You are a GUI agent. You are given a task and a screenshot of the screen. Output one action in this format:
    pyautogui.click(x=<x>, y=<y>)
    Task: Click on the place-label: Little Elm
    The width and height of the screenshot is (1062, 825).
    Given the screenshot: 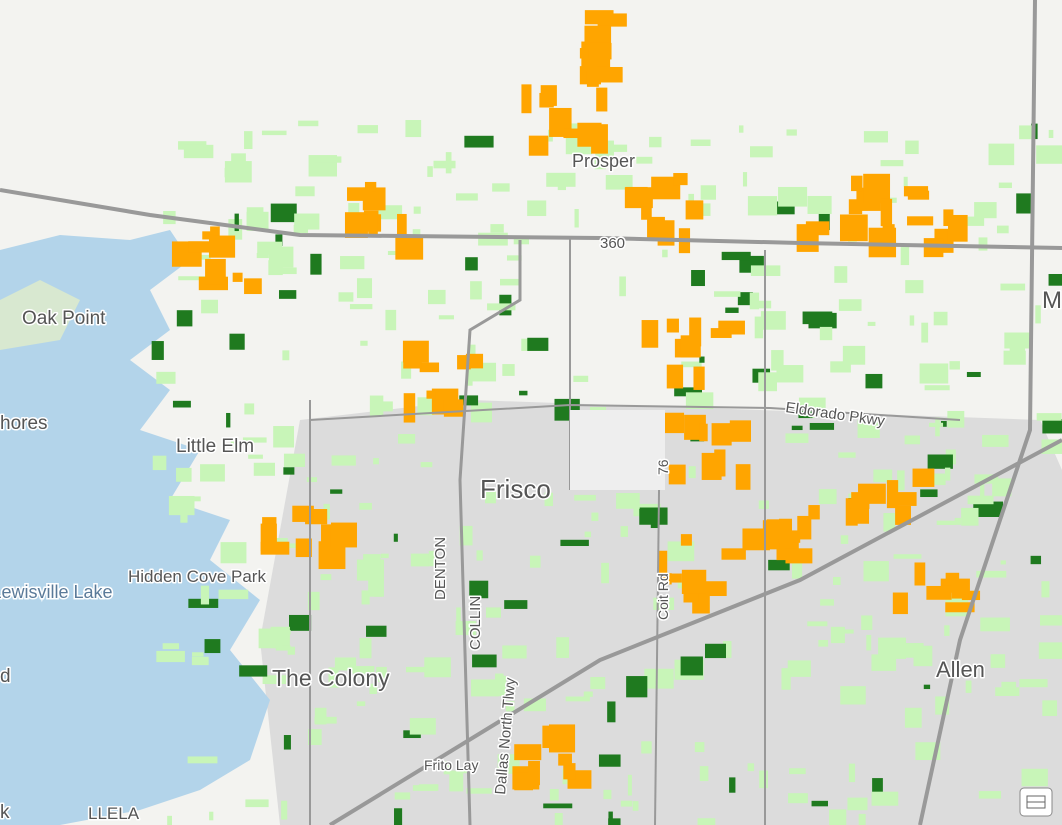 What is the action you would take?
    pyautogui.click(x=215, y=446)
    